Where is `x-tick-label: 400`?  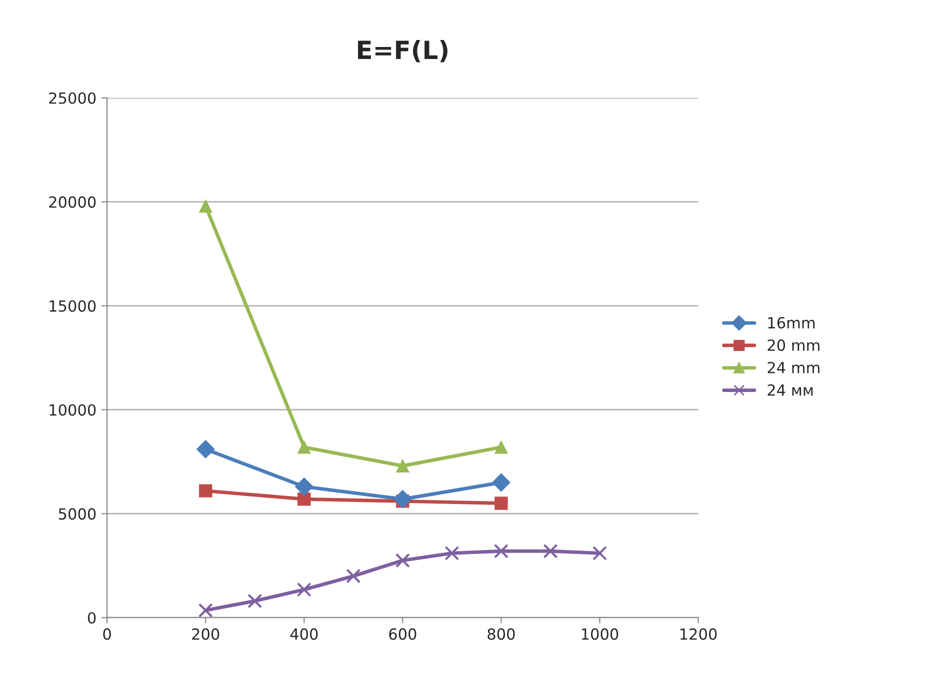
x-tick-label: 400 is located at coordinates (304, 634).